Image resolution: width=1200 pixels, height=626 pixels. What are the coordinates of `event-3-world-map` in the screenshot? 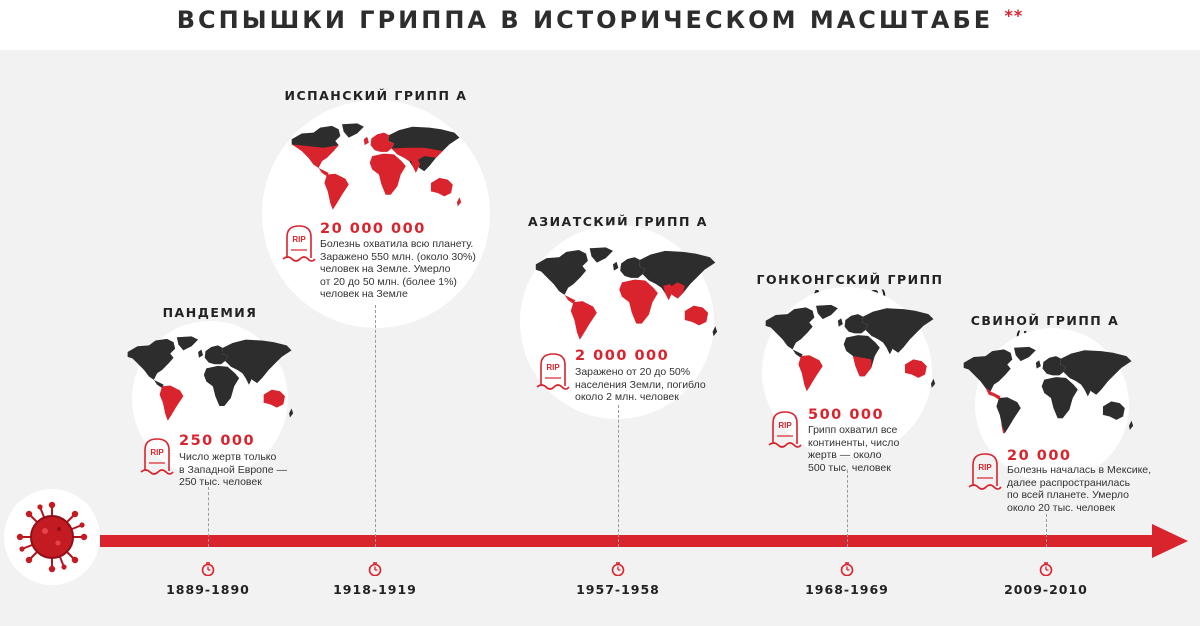 It's located at (626, 293).